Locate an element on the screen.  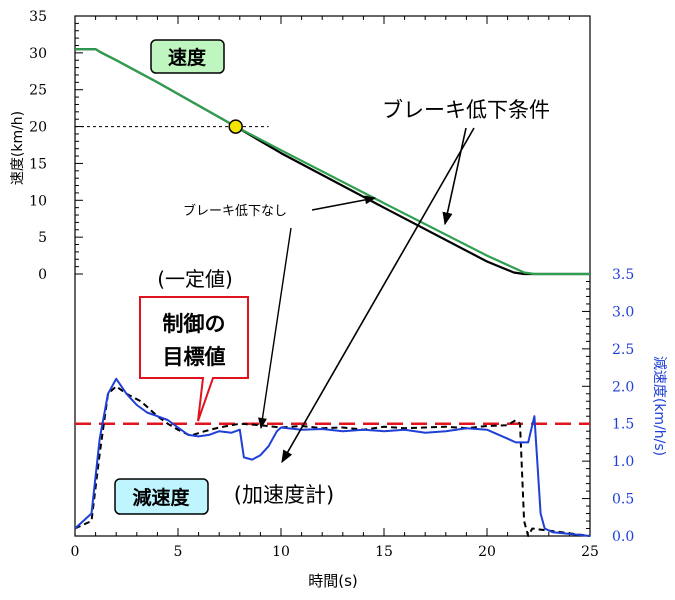
y-left-axis-label: 速度(km/h) is located at coordinates (18, 148).